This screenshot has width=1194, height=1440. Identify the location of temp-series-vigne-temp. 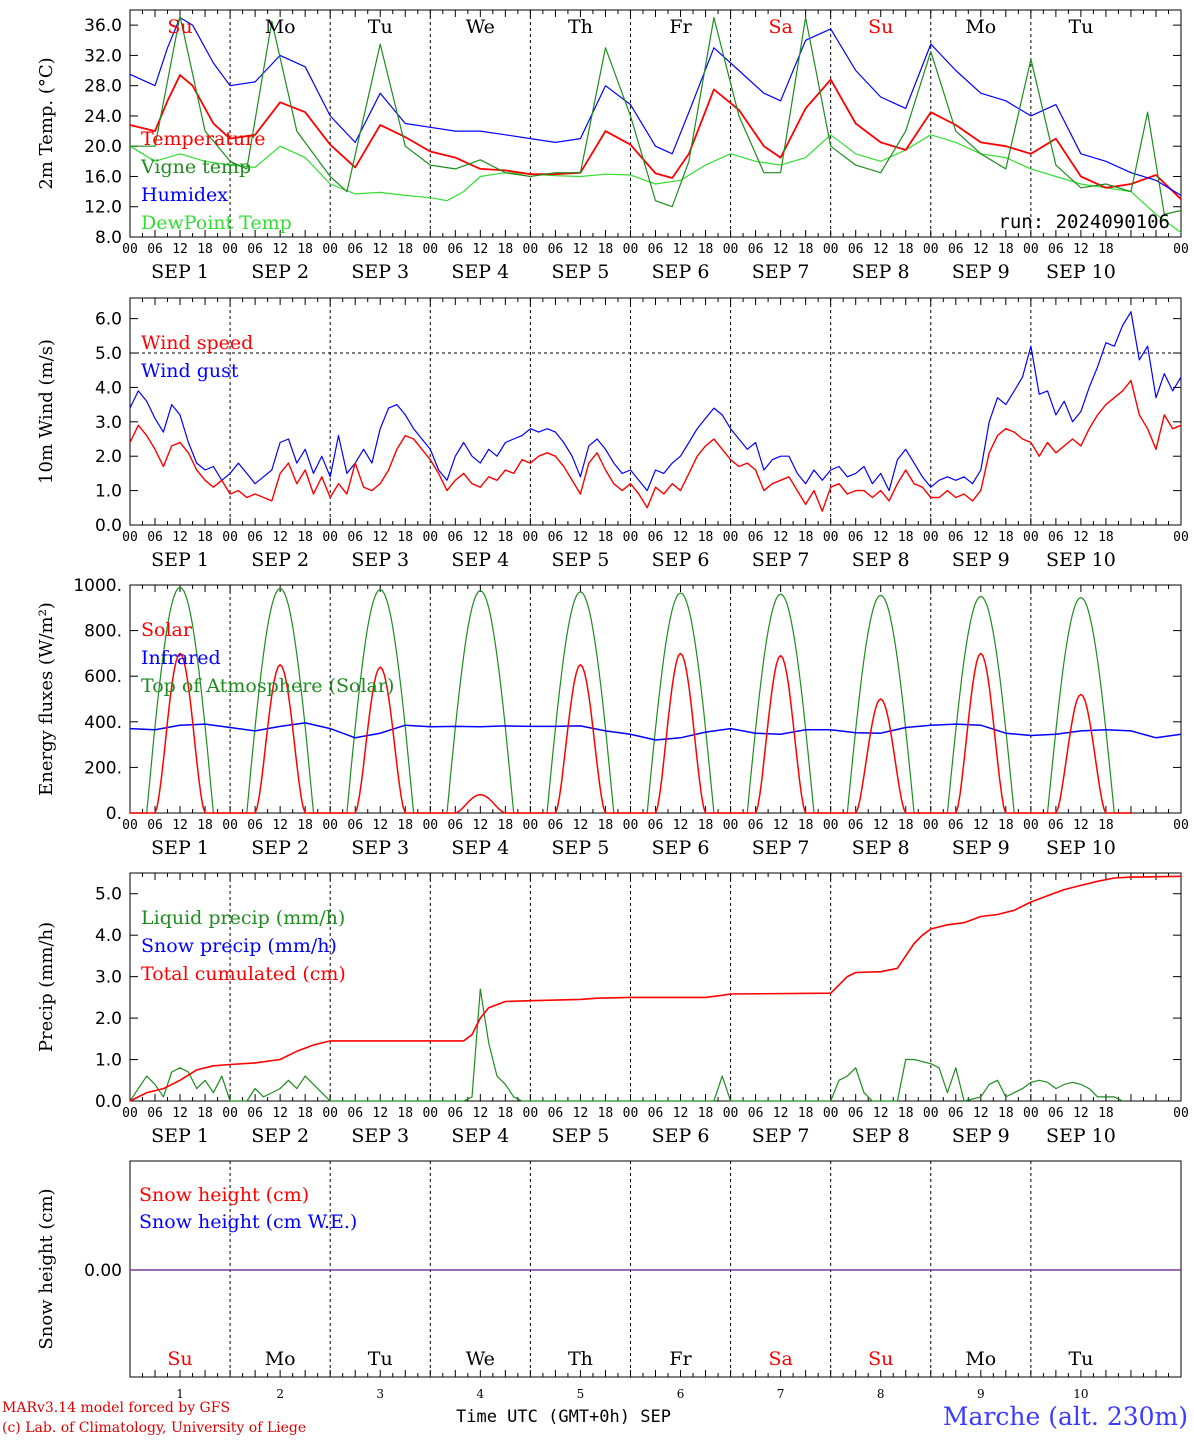
(656, 115).